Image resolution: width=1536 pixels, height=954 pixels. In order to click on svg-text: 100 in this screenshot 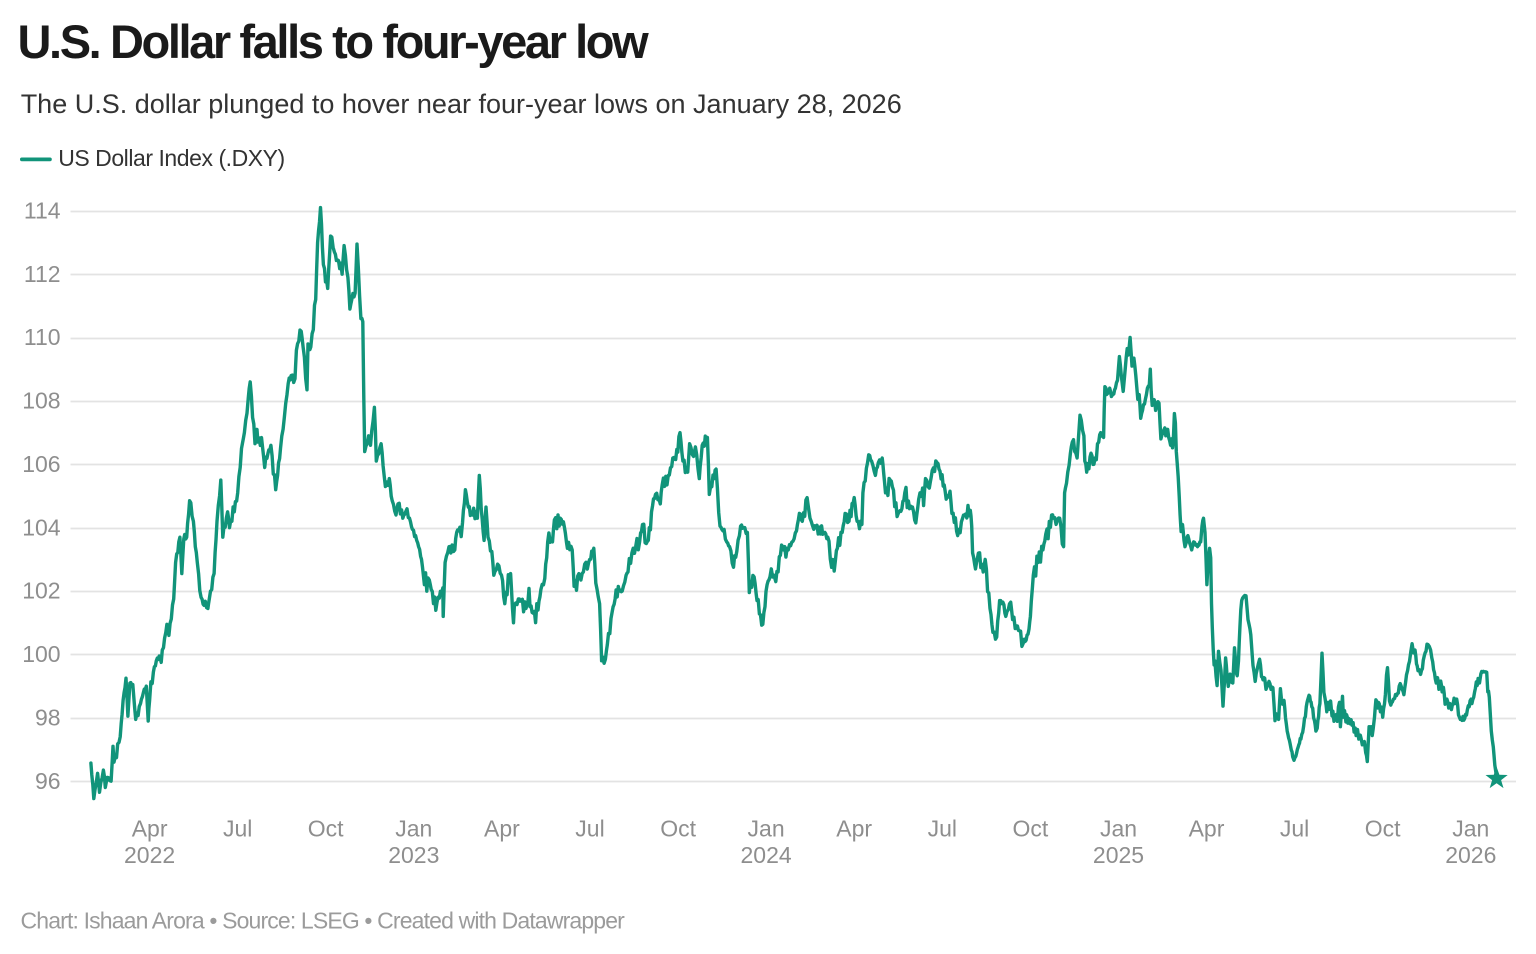, I will do `click(41, 654)`.